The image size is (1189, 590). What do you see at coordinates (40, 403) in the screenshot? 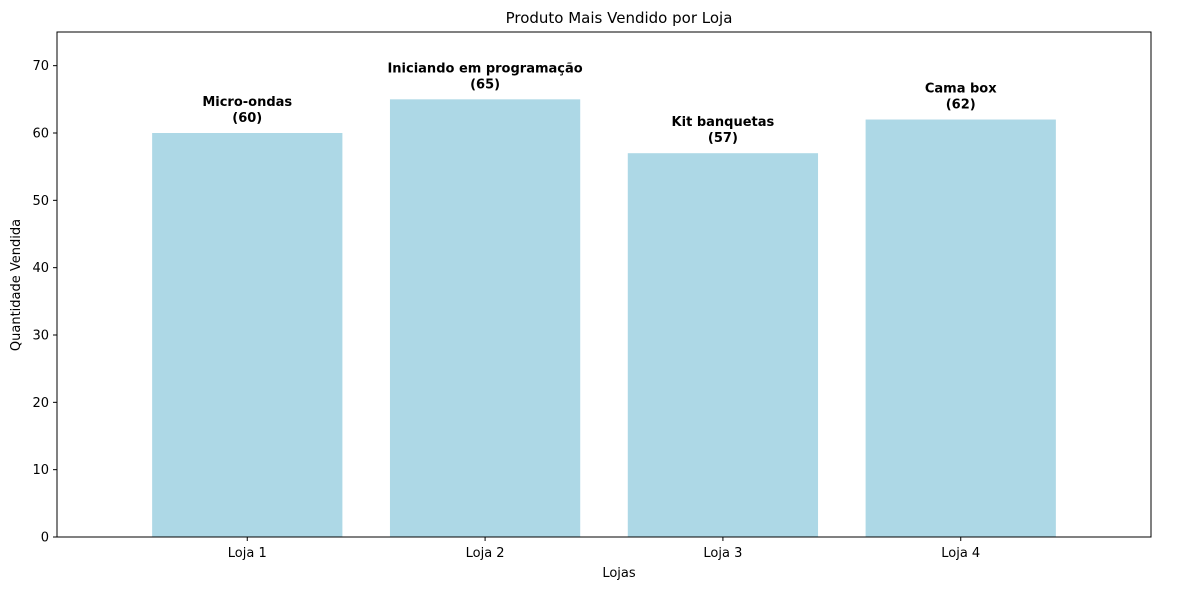
I see `y-tick-label-20: 20` at bounding box center [40, 403].